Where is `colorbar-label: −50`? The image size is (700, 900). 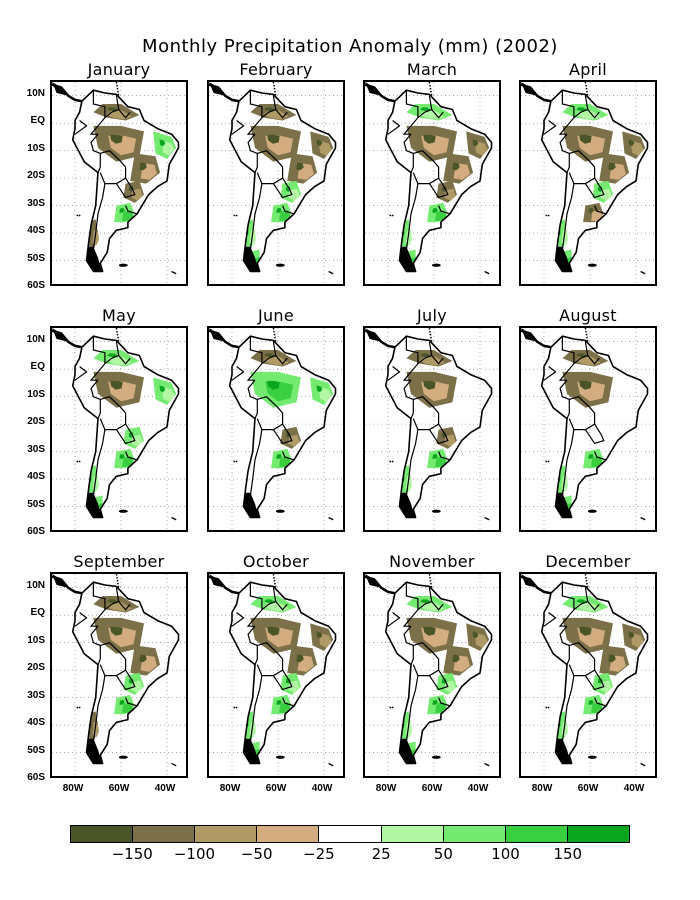
colorbar-label: −50 is located at coordinates (256, 854).